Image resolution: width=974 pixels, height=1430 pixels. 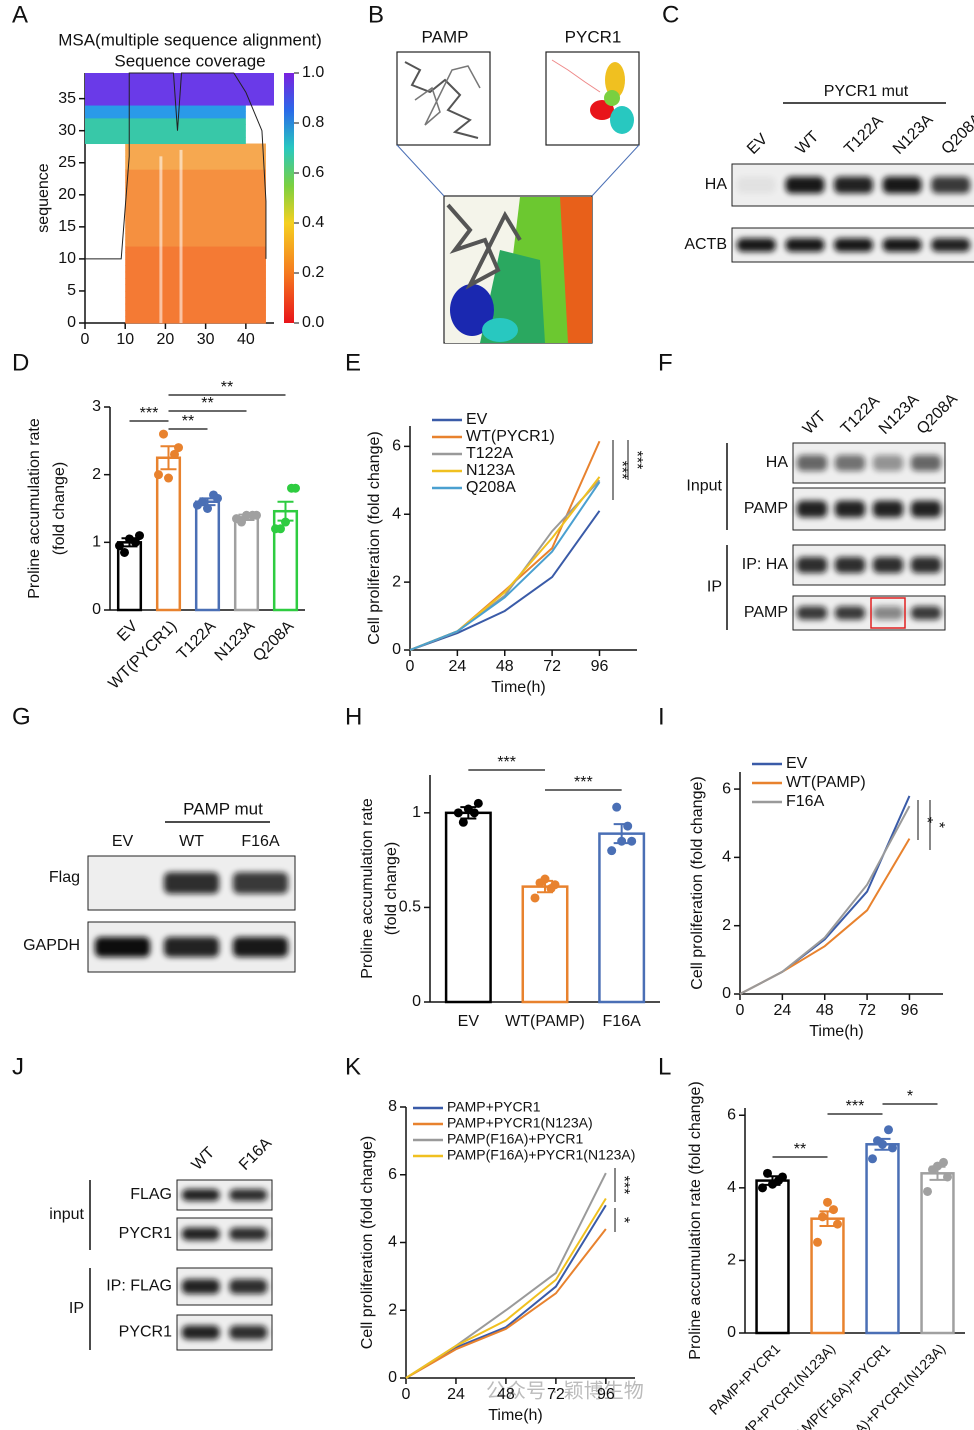 What do you see at coordinates (191, 841) in the screenshot?
I see `lane-label: WT` at bounding box center [191, 841].